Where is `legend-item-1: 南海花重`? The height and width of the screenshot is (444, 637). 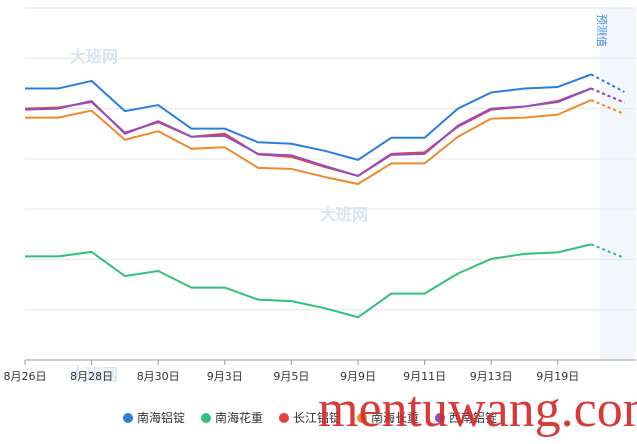
legend-item-1: 南海花重 is located at coordinates (232, 417).